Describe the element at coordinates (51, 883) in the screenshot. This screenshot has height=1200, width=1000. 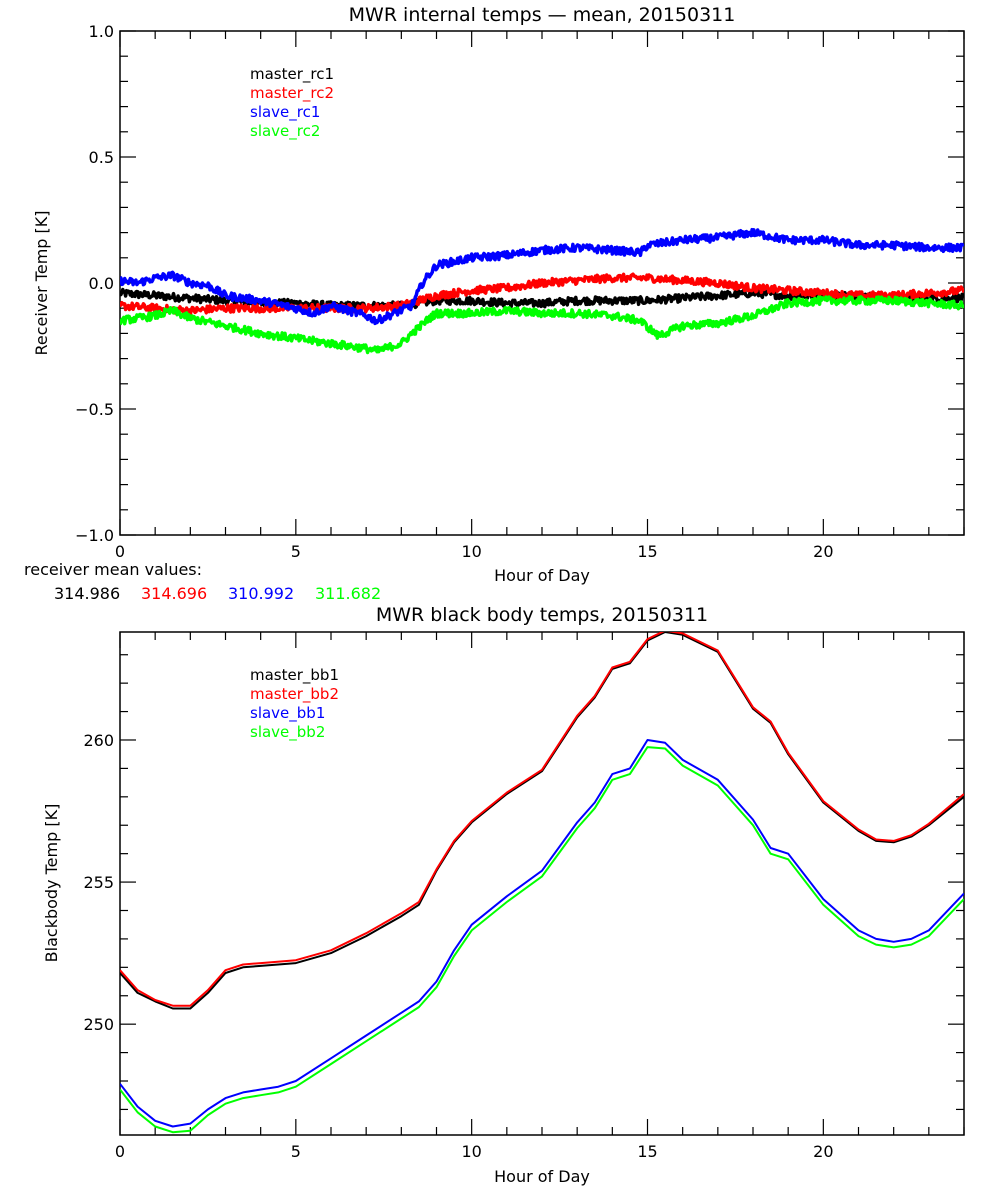
I see `y-axis-label: Blackbody Temp [K]` at that location.